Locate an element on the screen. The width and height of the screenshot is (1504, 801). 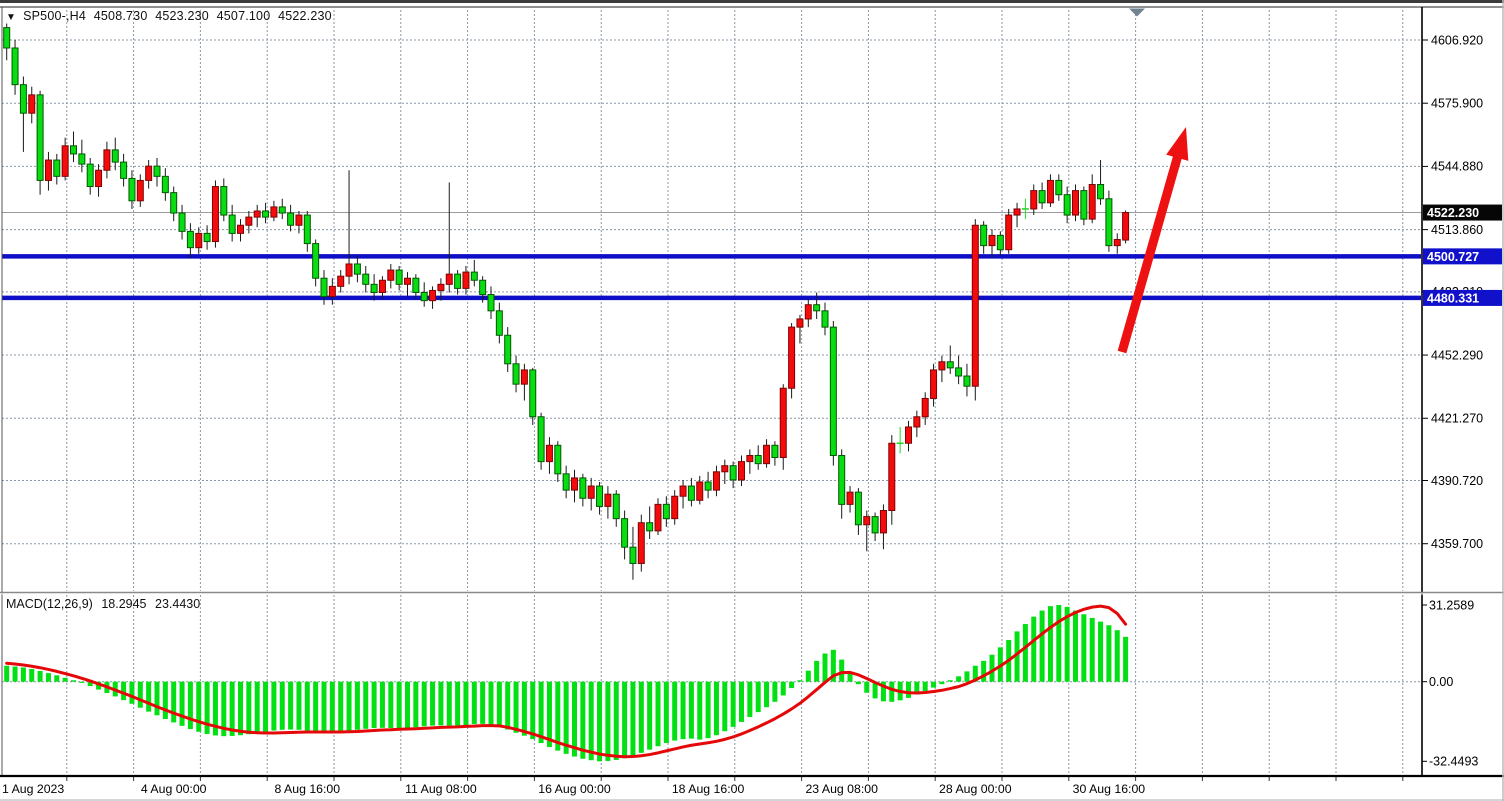
chart-shift-marker-icon is located at coordinates (1137, 12).